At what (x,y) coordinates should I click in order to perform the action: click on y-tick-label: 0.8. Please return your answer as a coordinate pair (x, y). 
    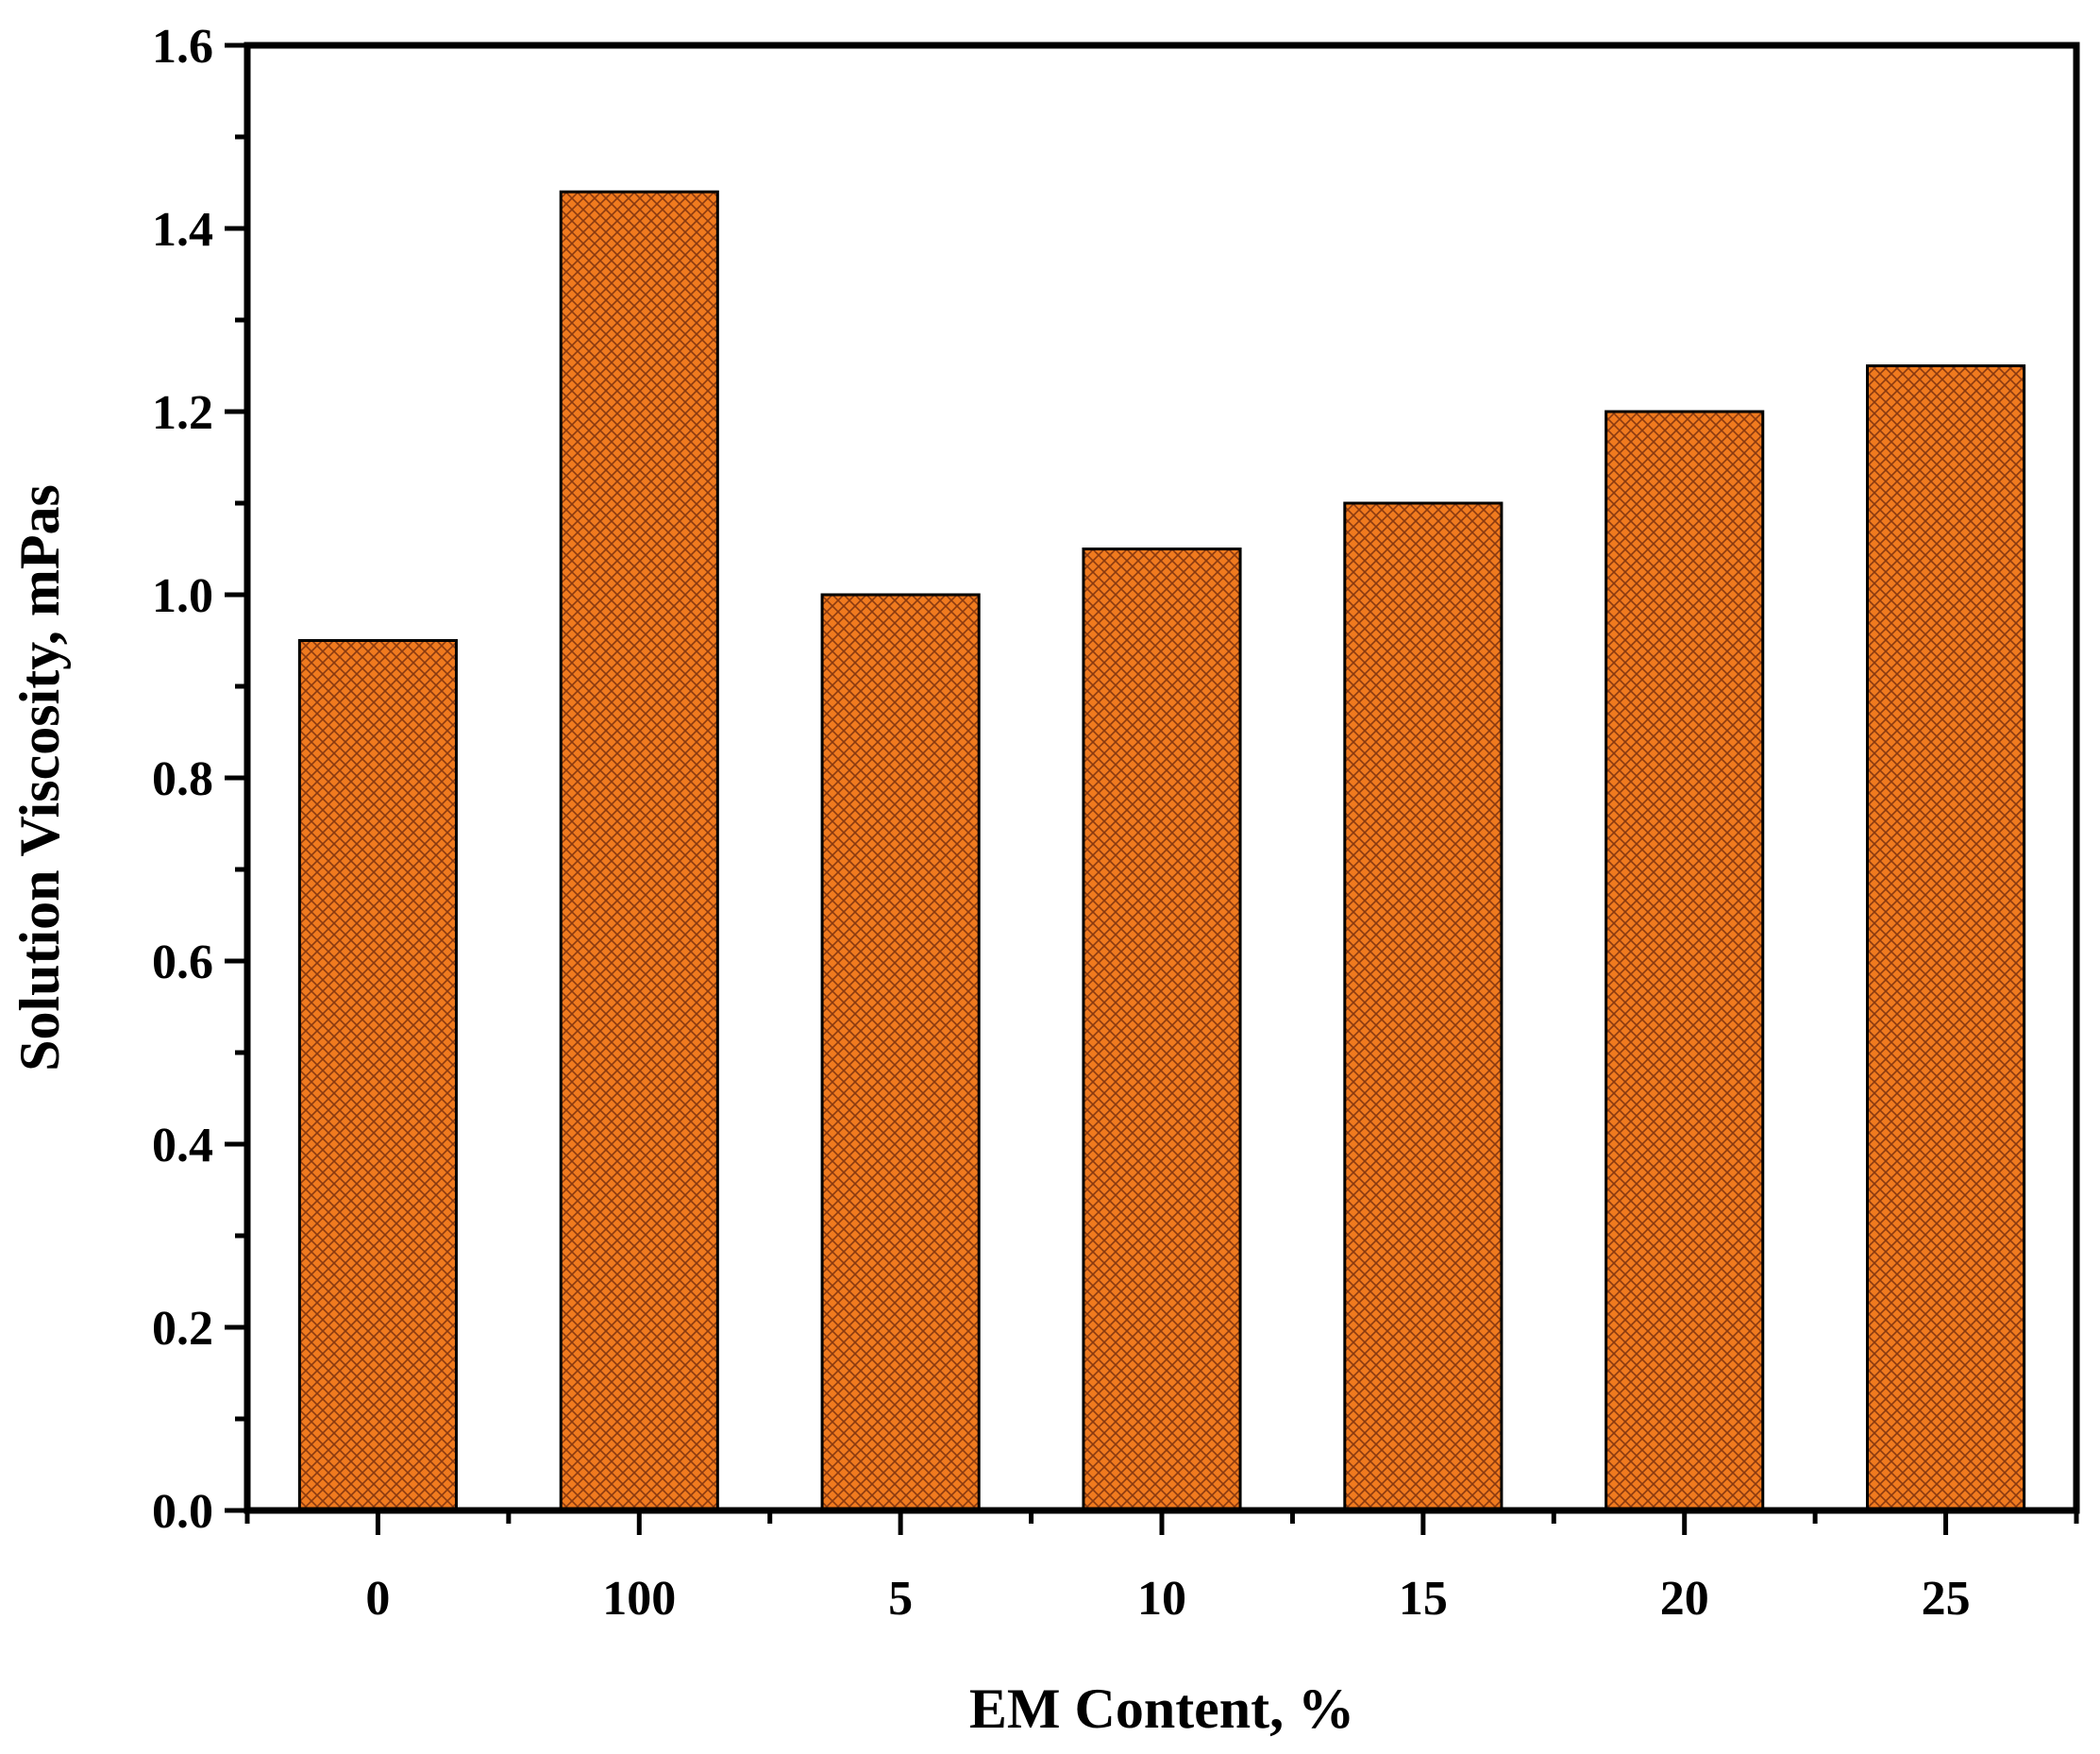
    Looking at the image, I should click on (182, 779).